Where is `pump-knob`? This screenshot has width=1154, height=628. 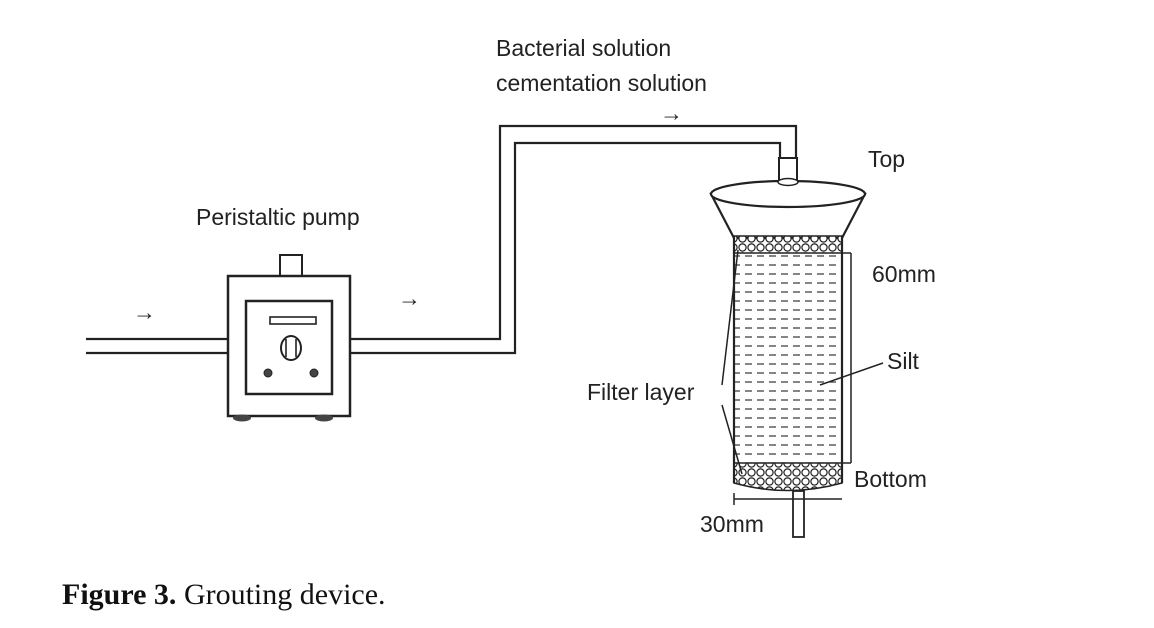
pump-knob is located at coordinates (291, 348).